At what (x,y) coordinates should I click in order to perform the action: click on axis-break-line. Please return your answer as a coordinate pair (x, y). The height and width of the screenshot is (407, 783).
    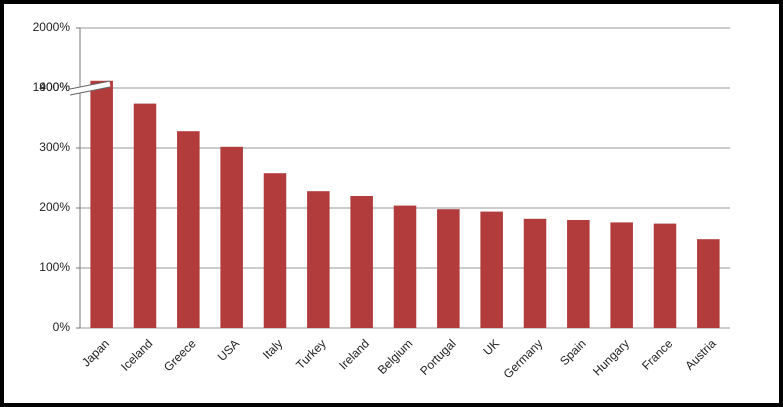
    Looking at the image, I should click on (90, 88).